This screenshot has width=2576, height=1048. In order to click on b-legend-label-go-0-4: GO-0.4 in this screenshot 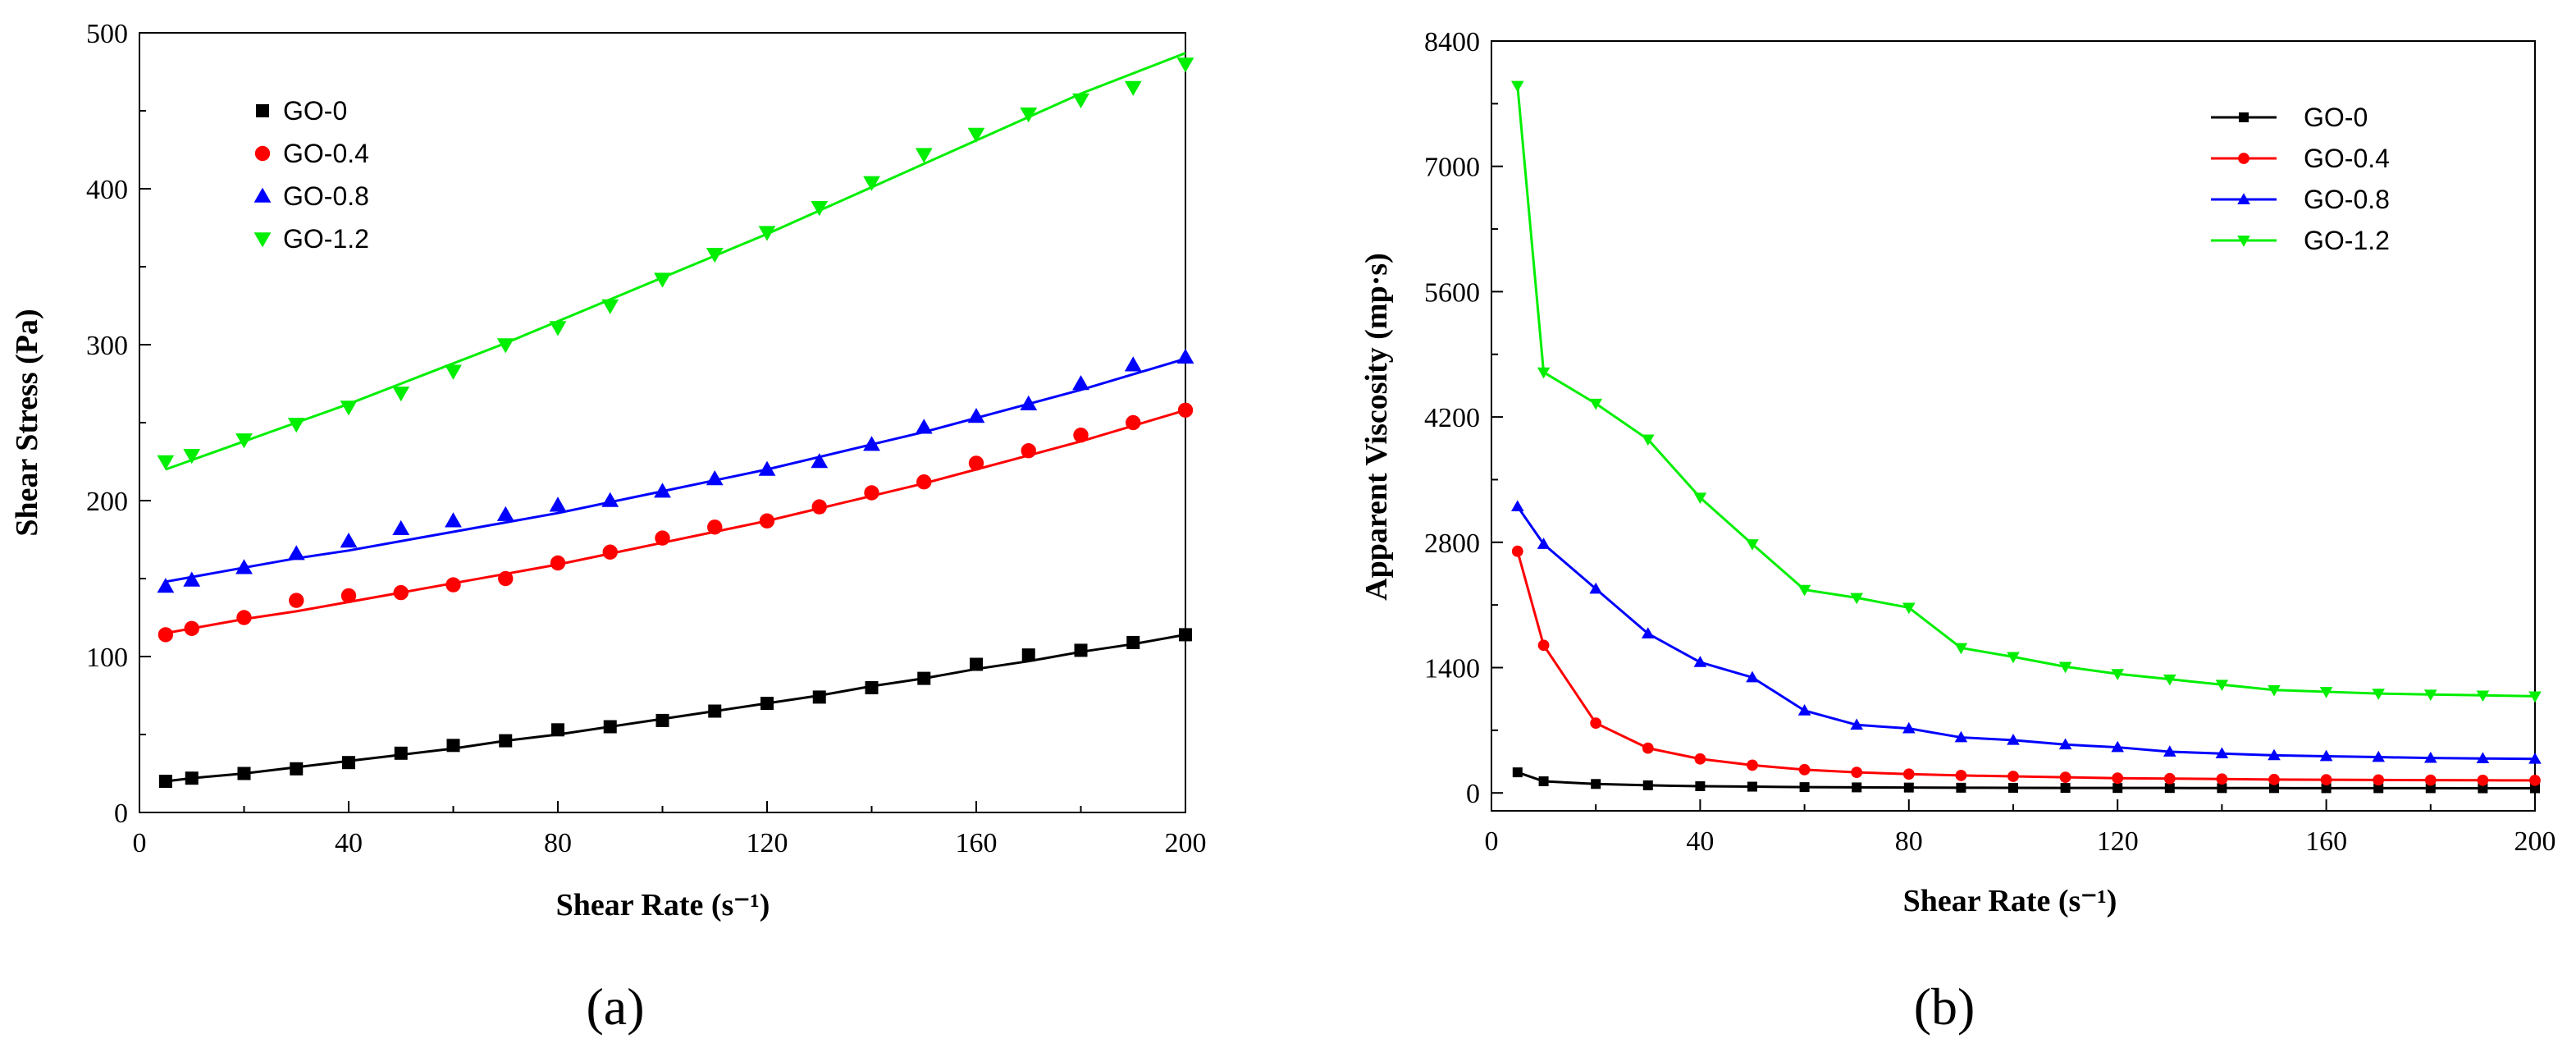, I will do `click(2347, 158)`.